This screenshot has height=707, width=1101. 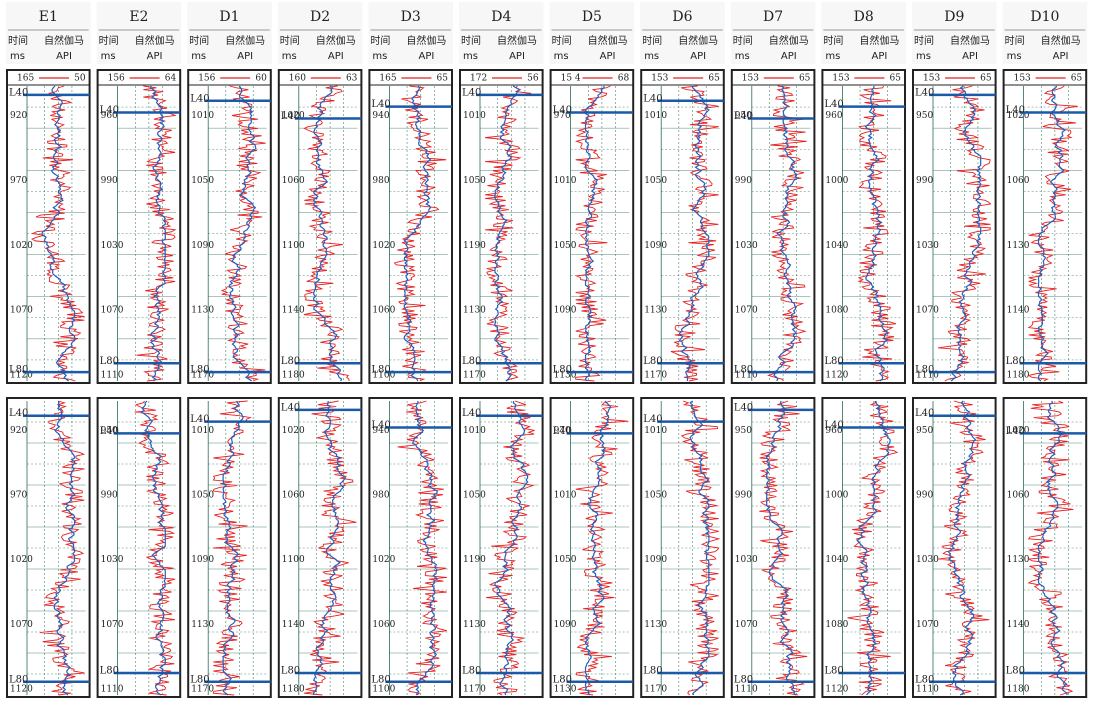 I want to click on time-tick: 960, so click(x=833, y=116).